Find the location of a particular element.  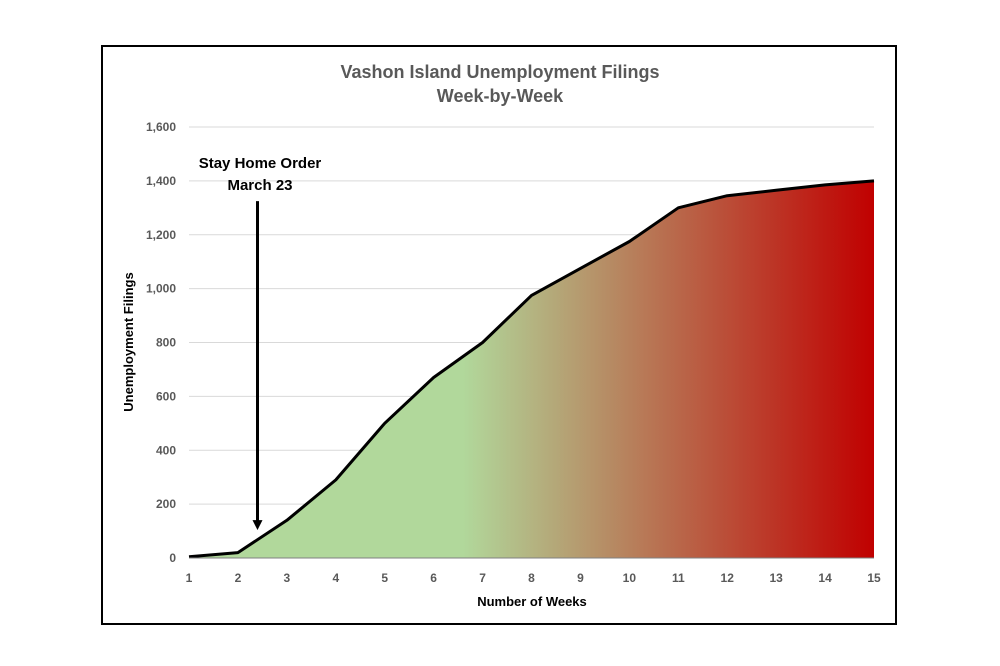

x-tick-label: 13 is located at coordinates (776, 578).